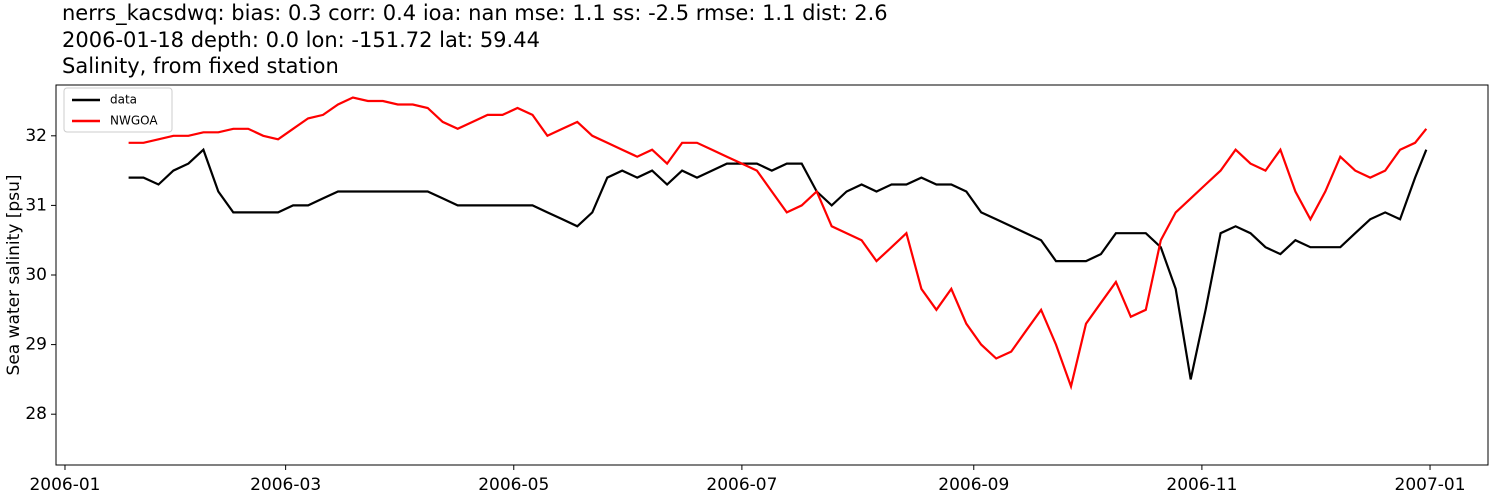 The height and width of the screenshot is (500, 1500). Describe the element at coordinates (14, 275) in the screenshot. I see `y-axis-label: Sea water salinity [psu]` at that location.